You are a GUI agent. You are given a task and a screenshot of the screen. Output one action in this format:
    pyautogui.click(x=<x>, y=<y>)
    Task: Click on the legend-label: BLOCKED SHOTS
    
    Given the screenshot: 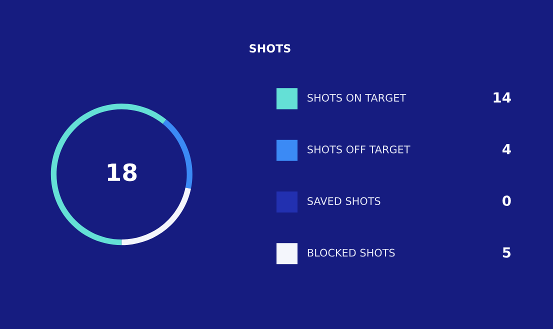 What is the action you would take?
    pyautogui.click(x=351, y=252)
    